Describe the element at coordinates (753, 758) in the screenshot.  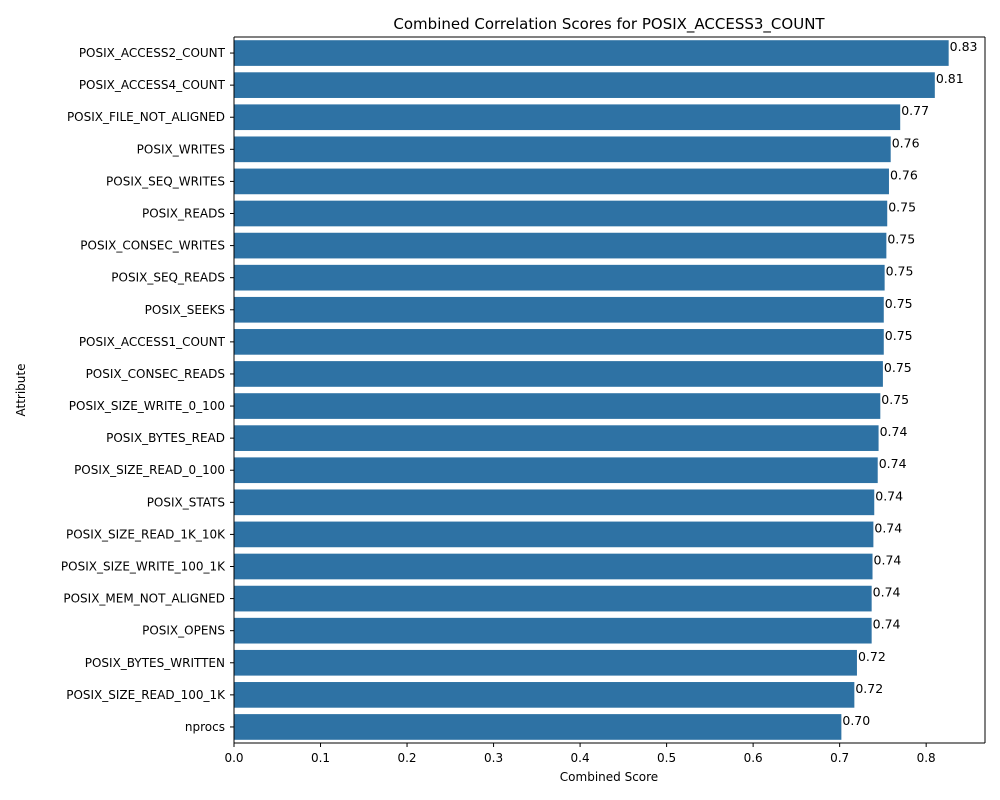
I see `x-tick-label: 0.6` at that location.